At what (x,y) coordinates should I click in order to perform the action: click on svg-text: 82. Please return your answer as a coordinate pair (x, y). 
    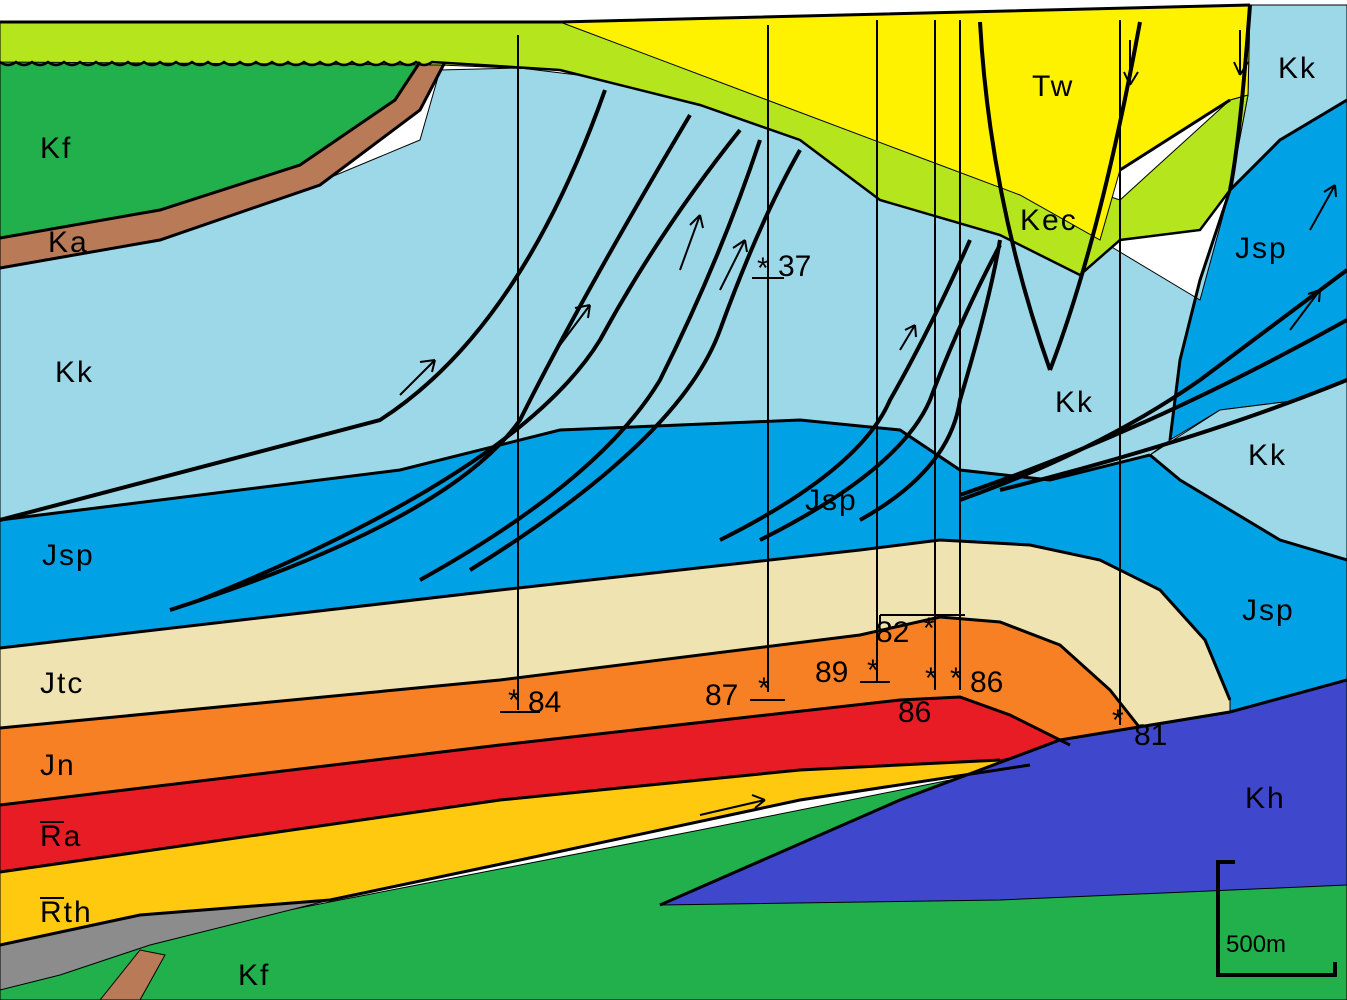
    Looking at the image, I should click on (892, 632).